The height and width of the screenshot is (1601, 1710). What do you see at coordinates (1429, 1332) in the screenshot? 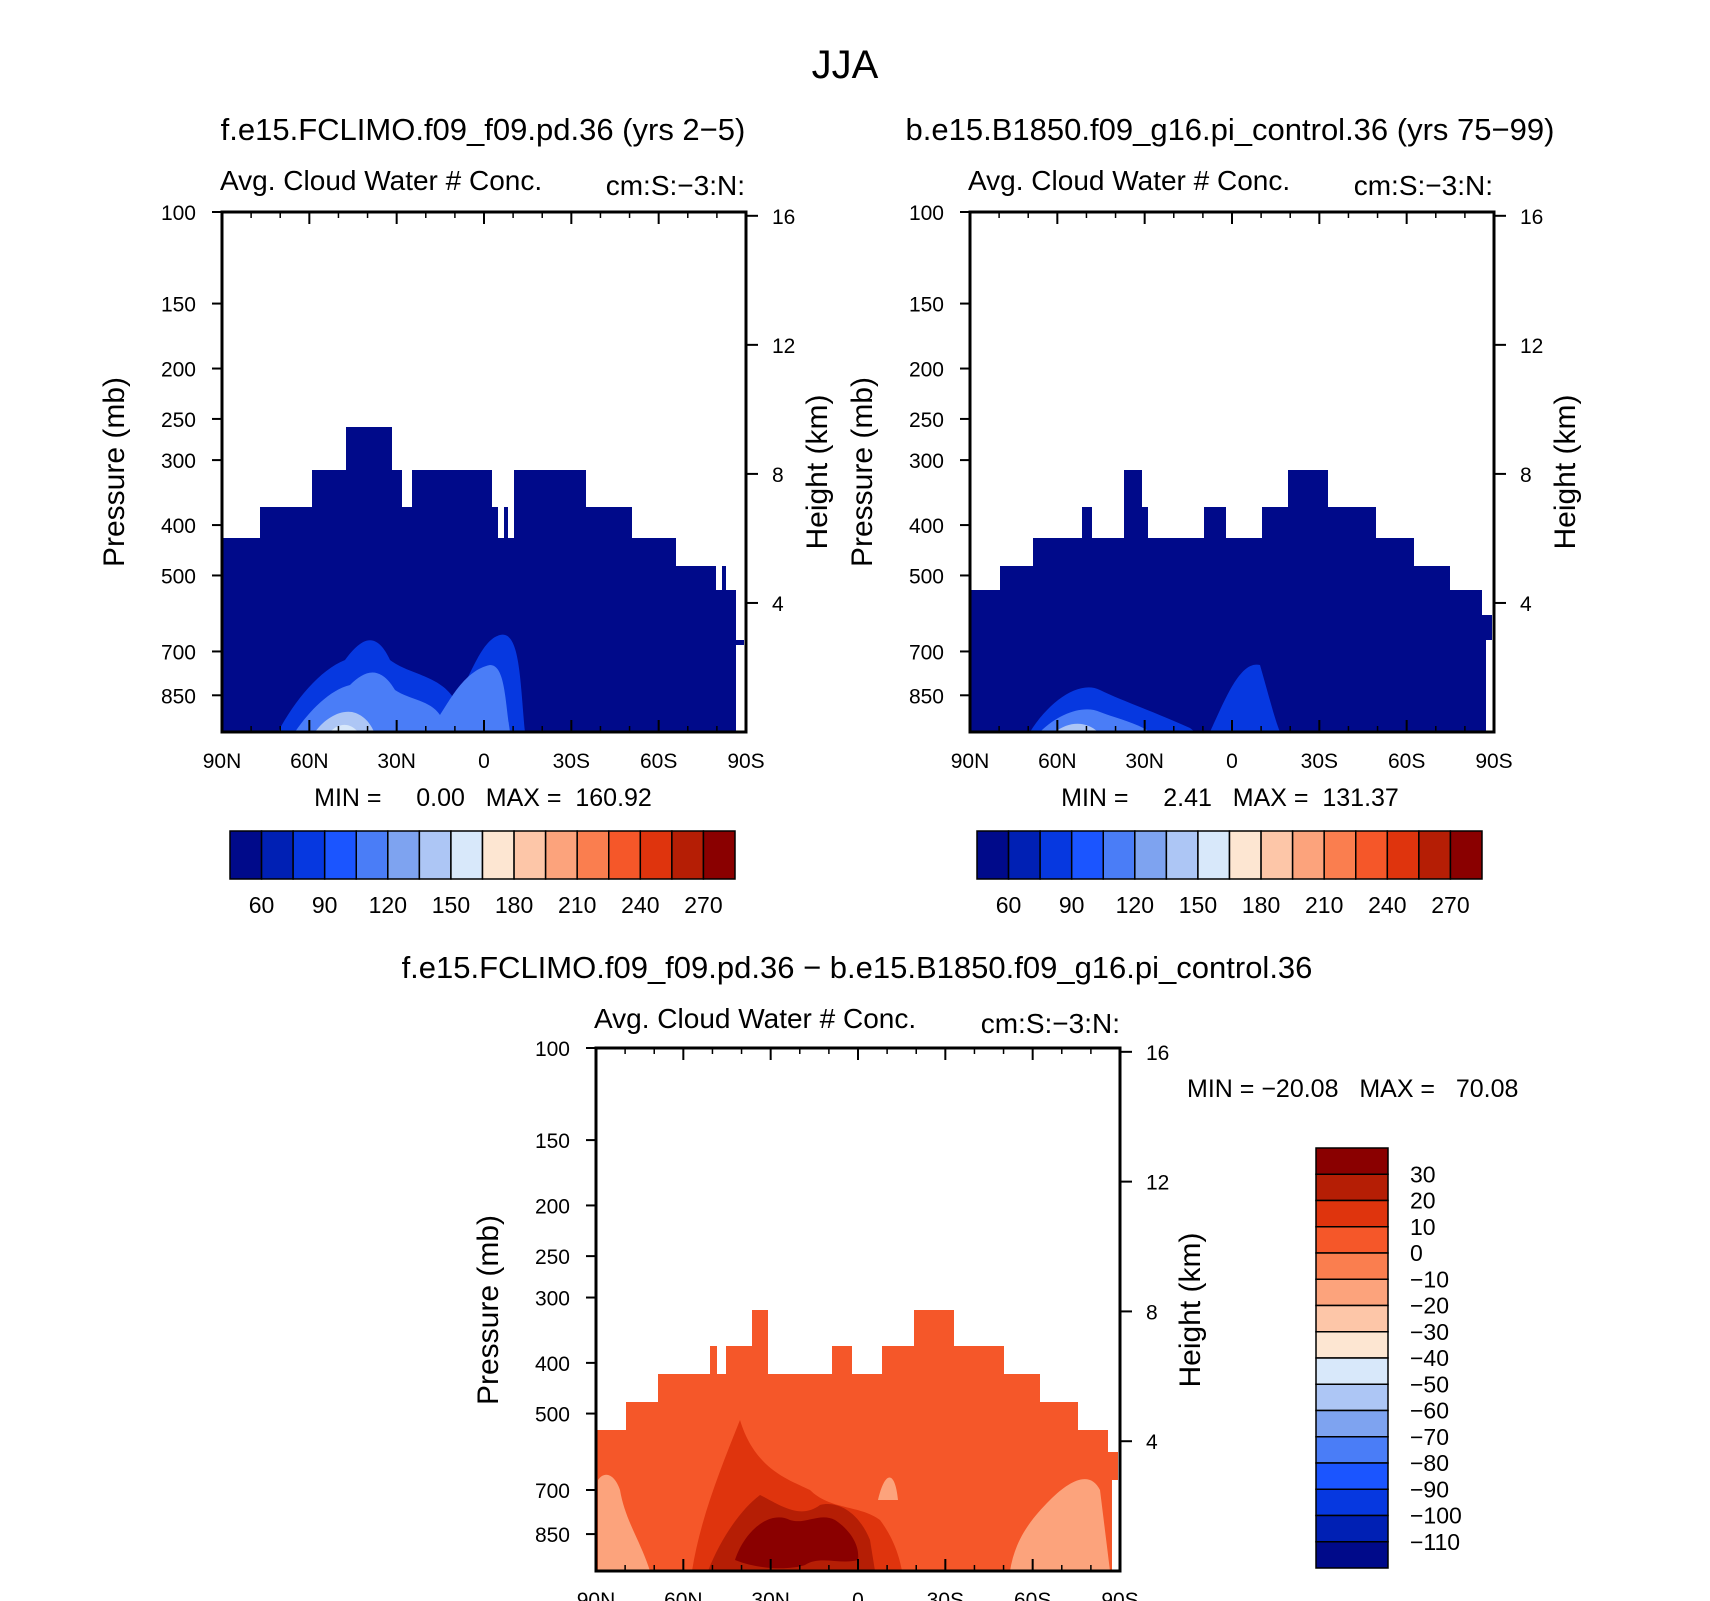
I see `colorbar-label: −30` at bounding box center [1429, 1332].